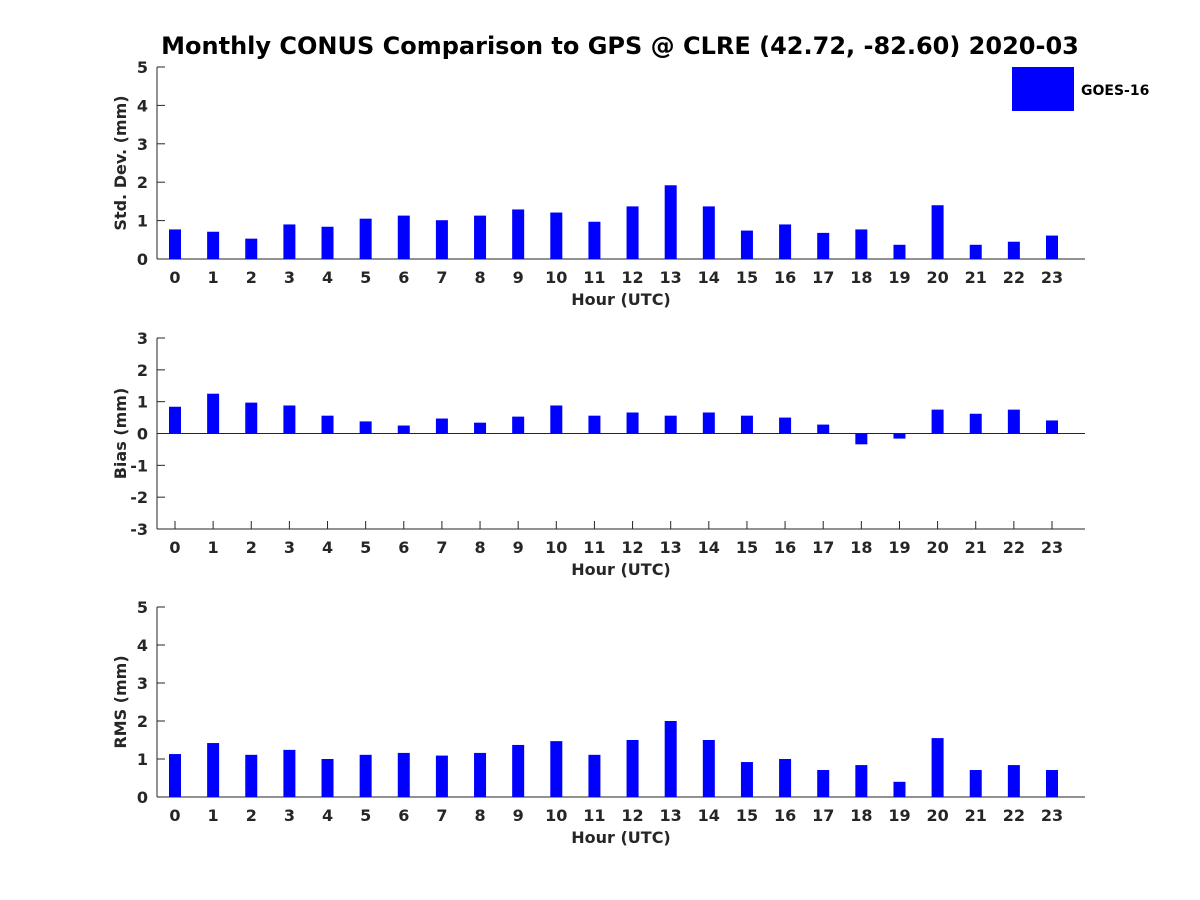 Image resolution: width=1200 pixels, height=900 pixels. What do you see at coordinates (556, 277) in the screenshot?
I see `x-tick-label: 10` at bounding box center [556, 277].